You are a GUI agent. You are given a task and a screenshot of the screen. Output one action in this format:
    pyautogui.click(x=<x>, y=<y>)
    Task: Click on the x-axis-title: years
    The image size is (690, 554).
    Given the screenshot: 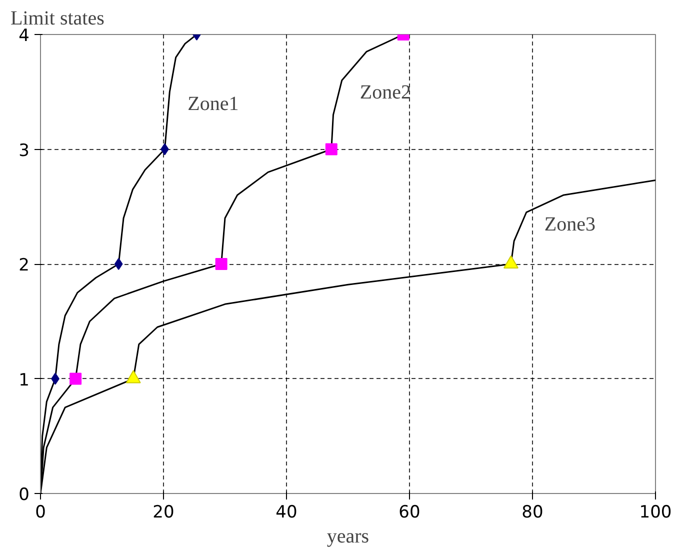 What is the action you would take?
    pyautogui.click(x=348, y=537)
    